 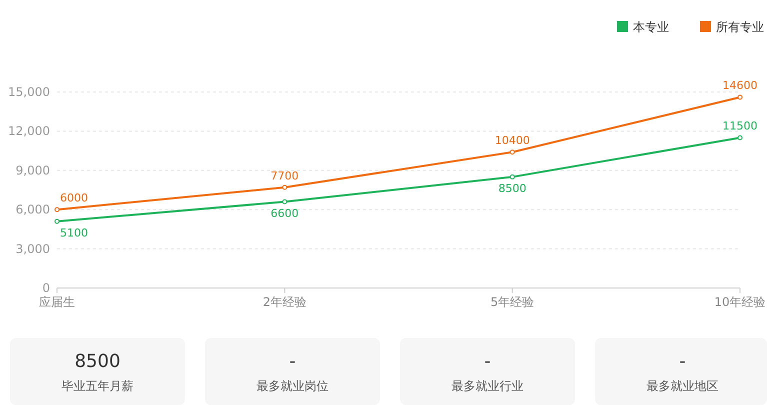 I want to click on data-label: 6000, so click(x=74, y=198).